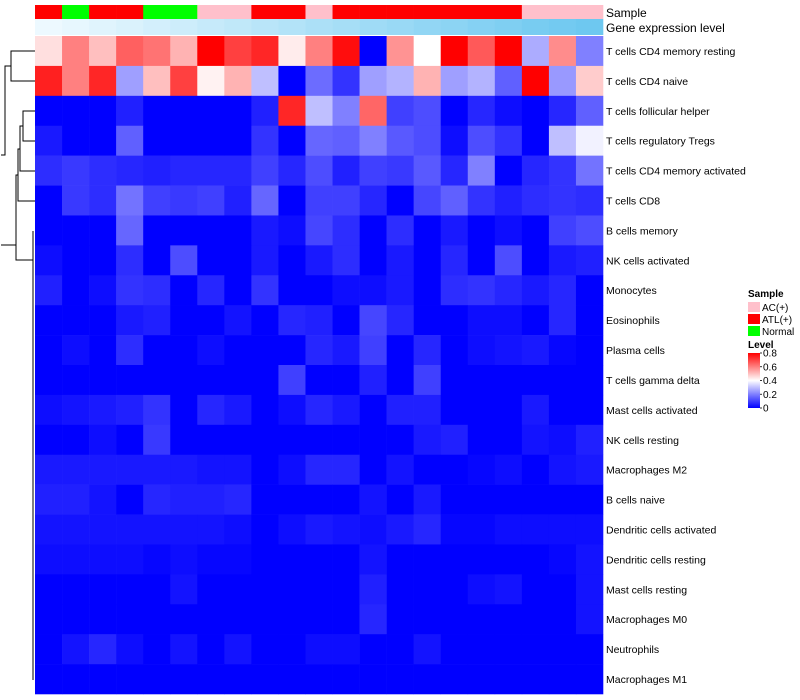 Image resolution: width=800 pixels, height=700 pixels. What do you see at coordinates (766, 294) in the screenshot?
I see `sample-legend-title: Sample` at bounding box center [766, 294].